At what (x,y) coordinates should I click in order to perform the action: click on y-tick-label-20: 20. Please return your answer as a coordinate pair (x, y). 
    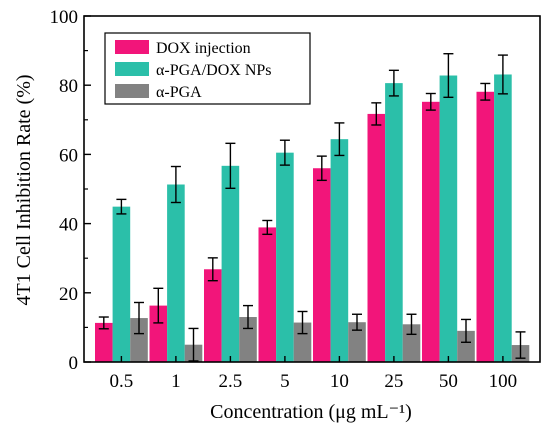
    Looking at the image, I should click on (68, 294).